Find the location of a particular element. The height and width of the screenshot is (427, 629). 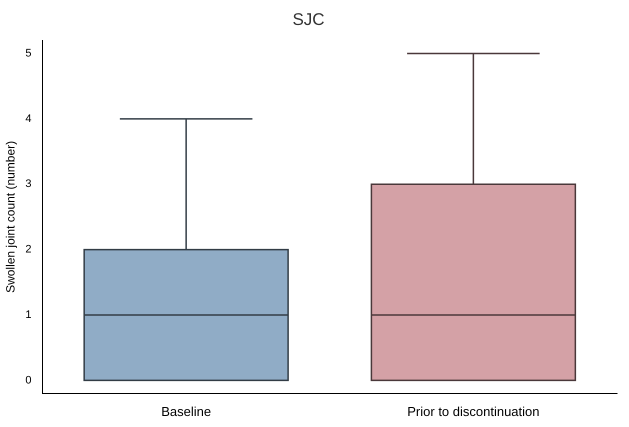

y-tick-label: 4 is located at coordinates (28, 118).